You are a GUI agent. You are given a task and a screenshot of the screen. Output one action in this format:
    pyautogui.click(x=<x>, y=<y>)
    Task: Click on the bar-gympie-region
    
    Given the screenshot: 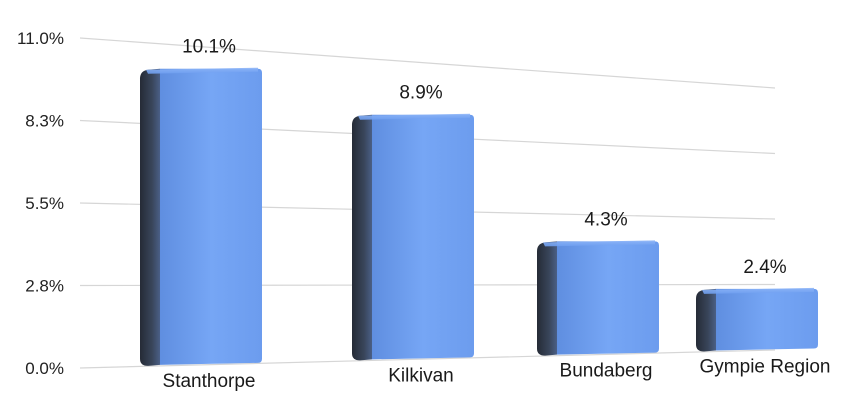 What is the action you would take?
    pyautogui.click(x=757, y=319)
    